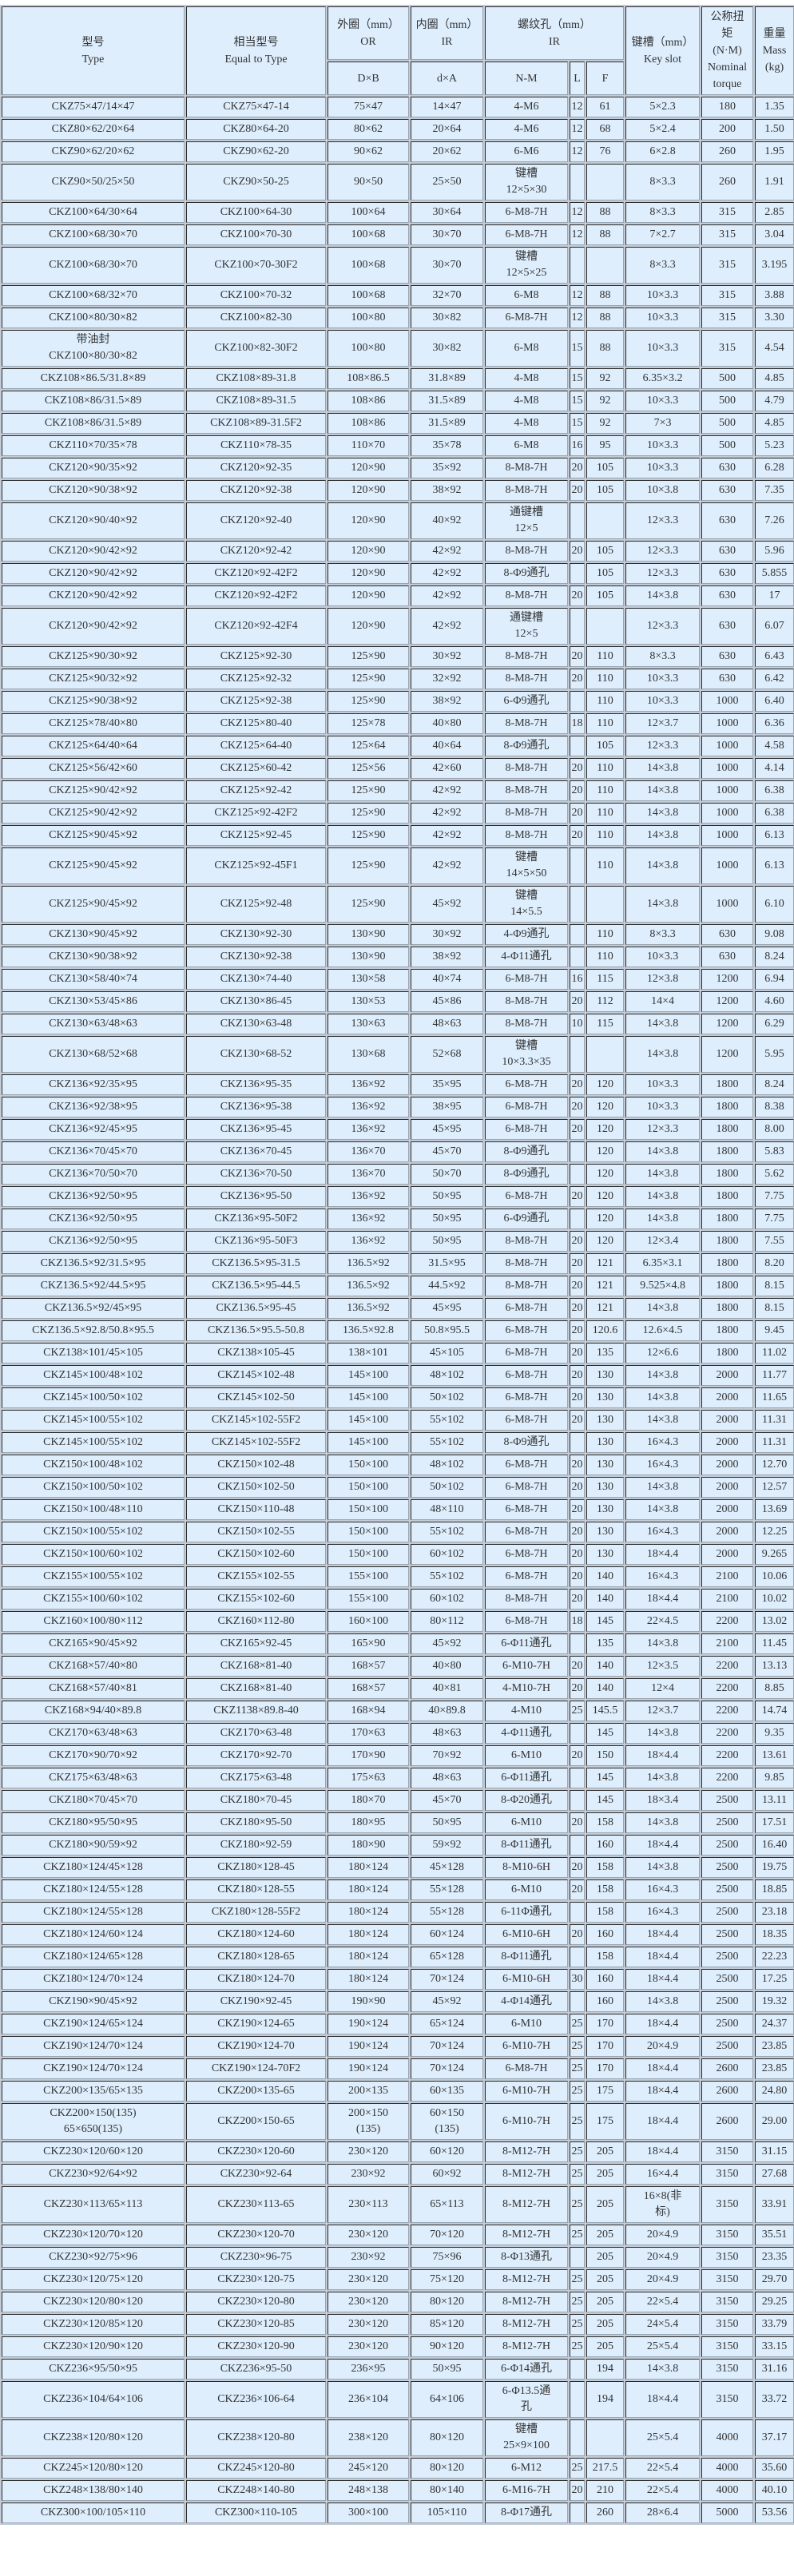 This screenshot has height=2576, width=794. I want to click on cell-inner-ring: 65×113, so click(447, 2204).